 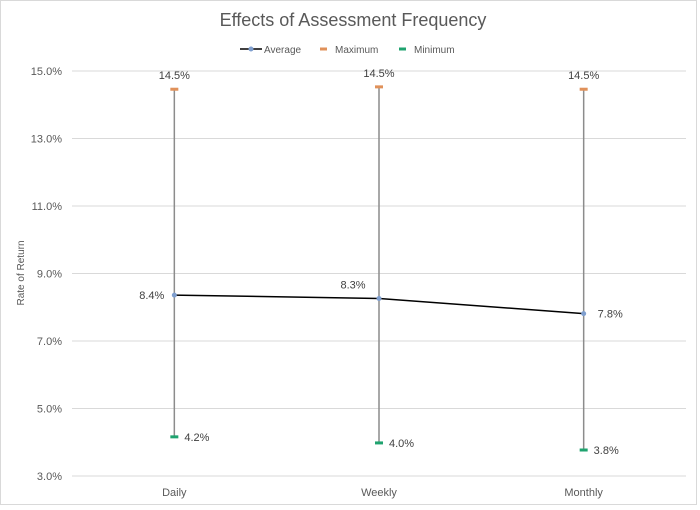 What do you see at coordinates (401, 444) in the screenshot?
I see `minimum-data-label: 4.0%` at bounding box center [401, 444].